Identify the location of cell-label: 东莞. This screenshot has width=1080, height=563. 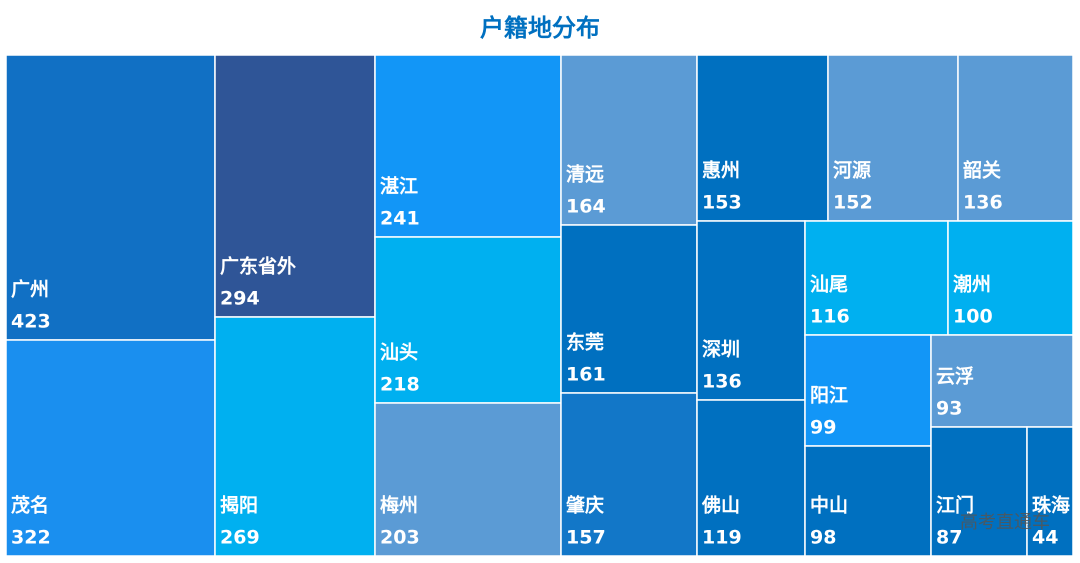
(585, 342).